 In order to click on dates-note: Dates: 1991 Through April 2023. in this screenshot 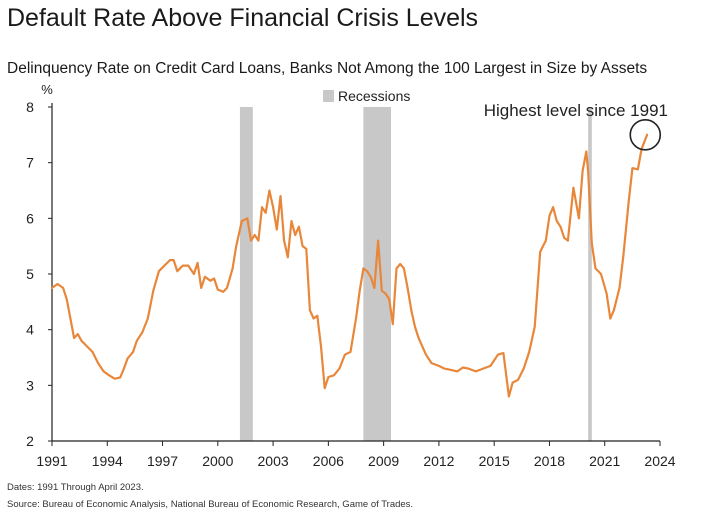, I will do `click(75, 487)`.